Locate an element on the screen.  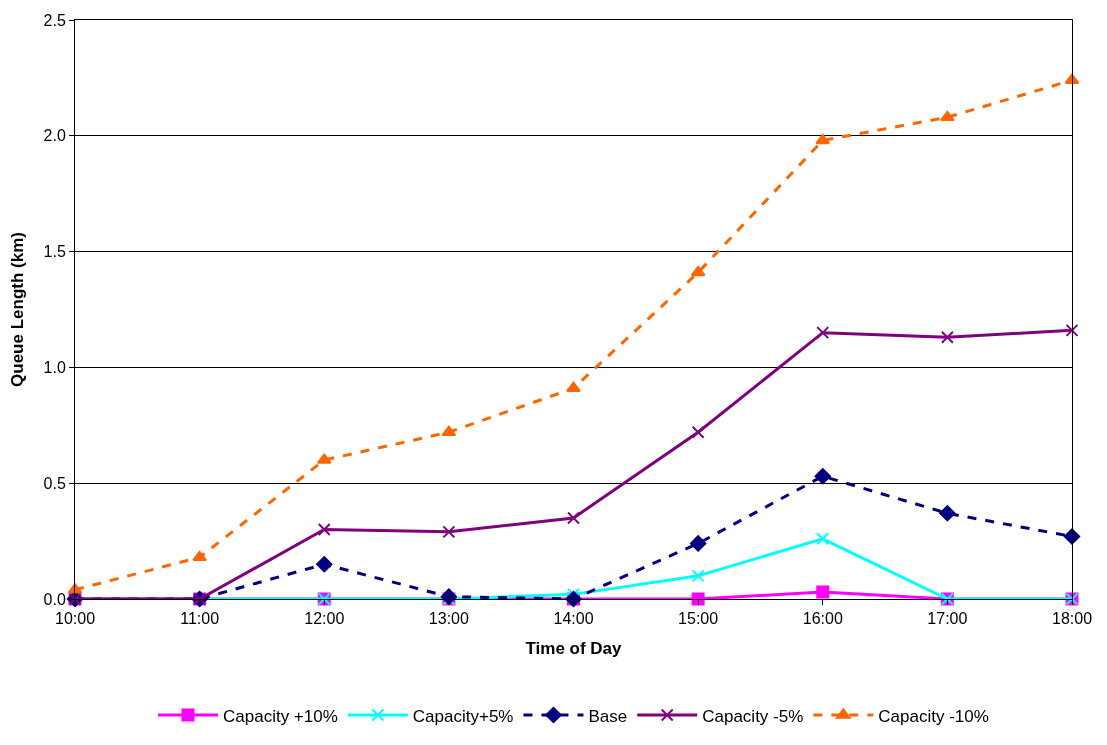
x-tick-label: 11:00 is located at coordinates (200, 619).